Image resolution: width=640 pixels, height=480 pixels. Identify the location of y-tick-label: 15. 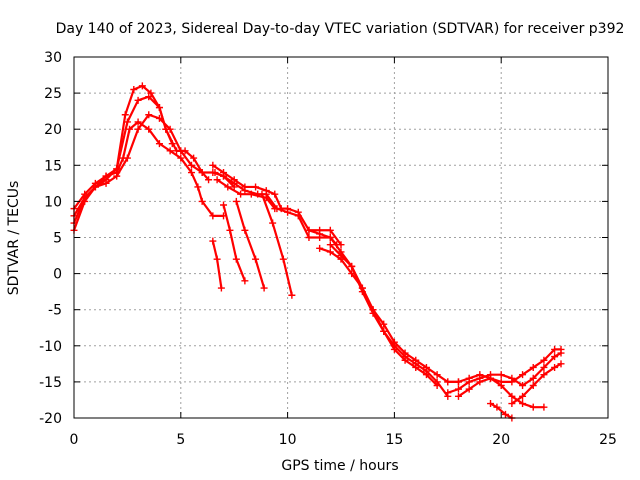
(53, 166).